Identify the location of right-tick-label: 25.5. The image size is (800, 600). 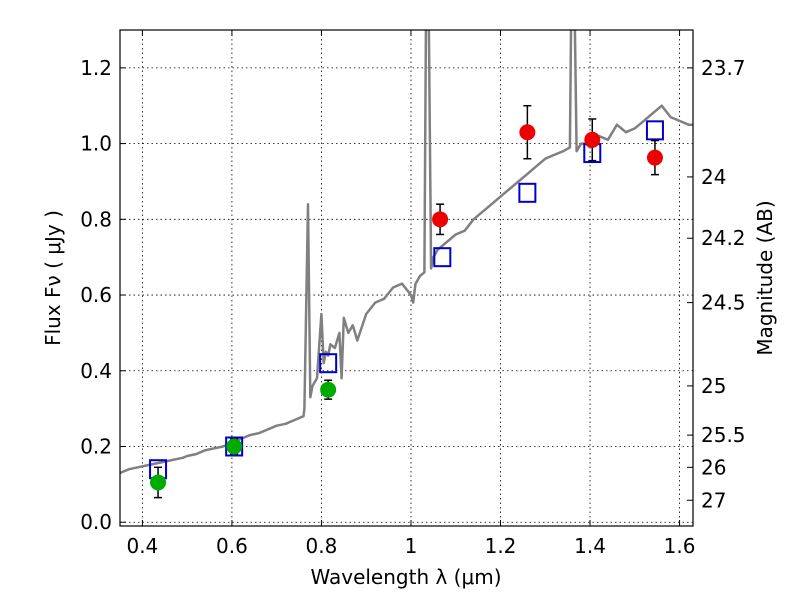
(723, 435).